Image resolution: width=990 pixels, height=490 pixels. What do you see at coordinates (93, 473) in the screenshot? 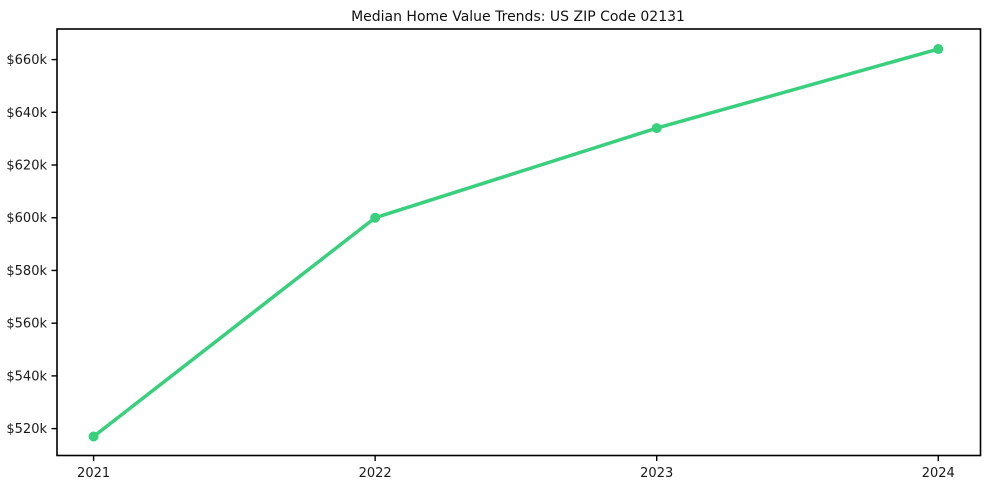
I see `x-tick-label: 2021` at bounding box center [93, 473].